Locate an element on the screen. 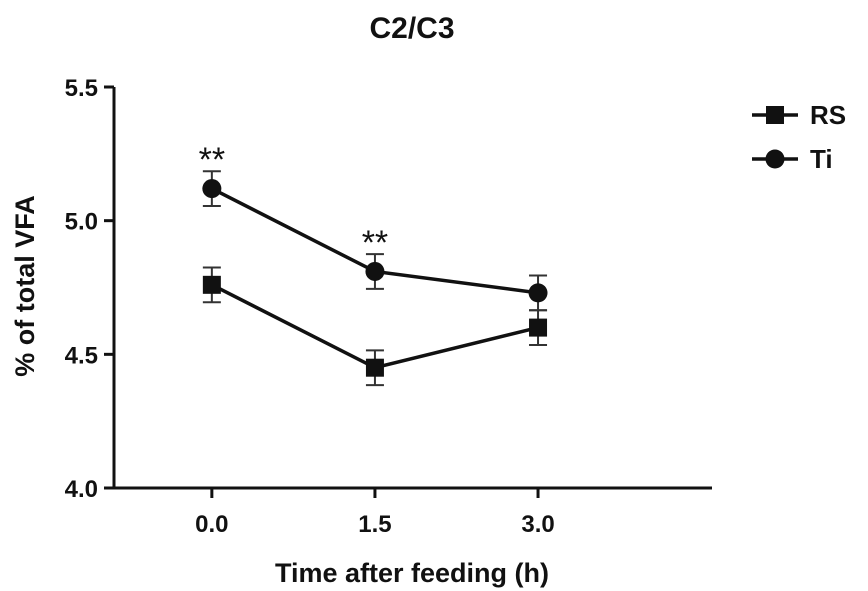  y-tick-label: 5.5 is located at coordinates (81, 88).